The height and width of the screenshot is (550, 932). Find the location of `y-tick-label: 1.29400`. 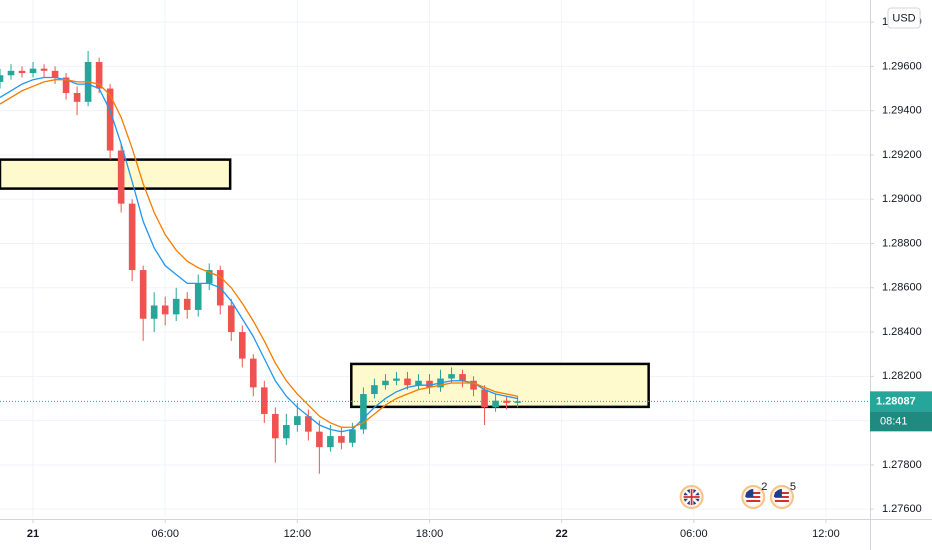

y-tick-label: 1.29400 is located at coordinates (902, 111).